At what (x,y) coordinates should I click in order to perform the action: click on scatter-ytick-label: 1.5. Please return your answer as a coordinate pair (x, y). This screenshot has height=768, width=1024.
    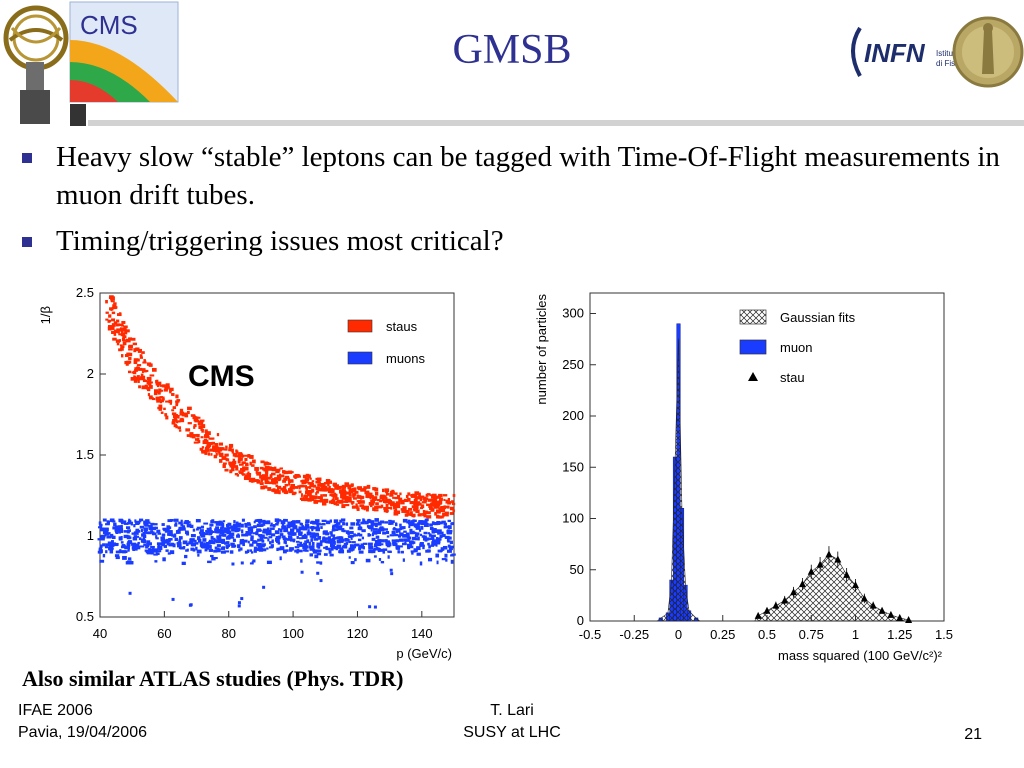
    Looking at the image, I should click on (85, 454).